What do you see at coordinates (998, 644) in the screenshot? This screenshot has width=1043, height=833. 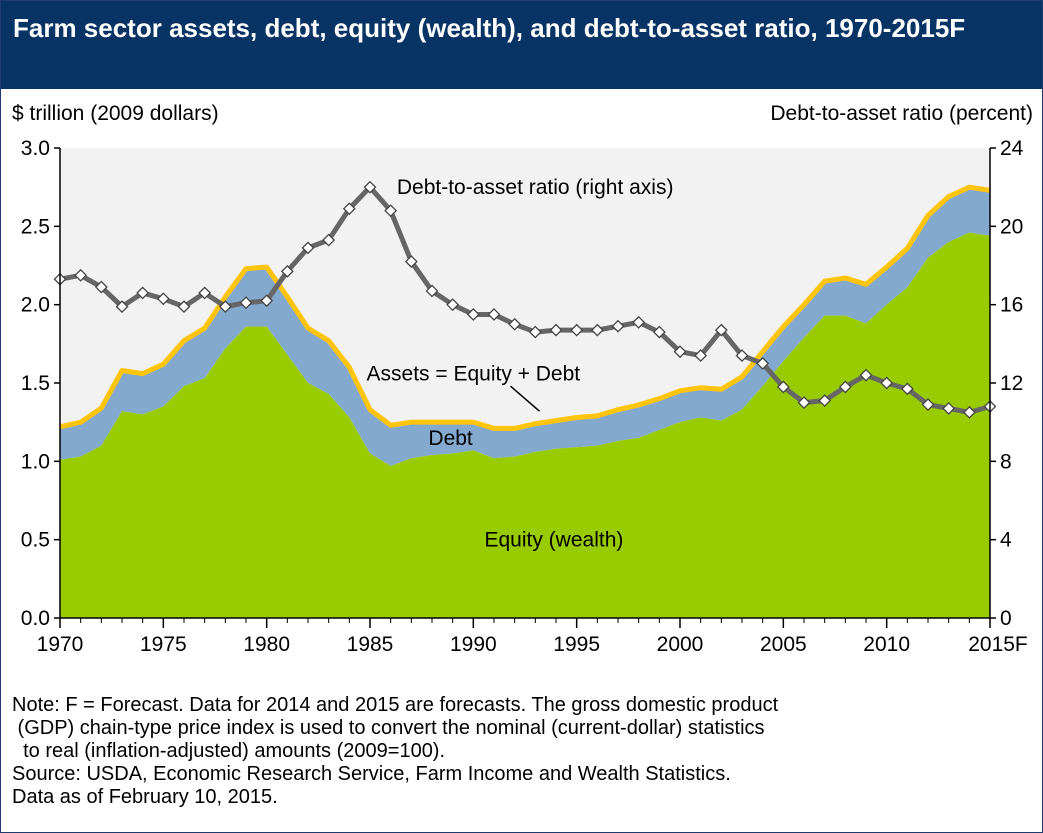 I see `x-tick-label: 2015F` at bounding box center [998, 644].